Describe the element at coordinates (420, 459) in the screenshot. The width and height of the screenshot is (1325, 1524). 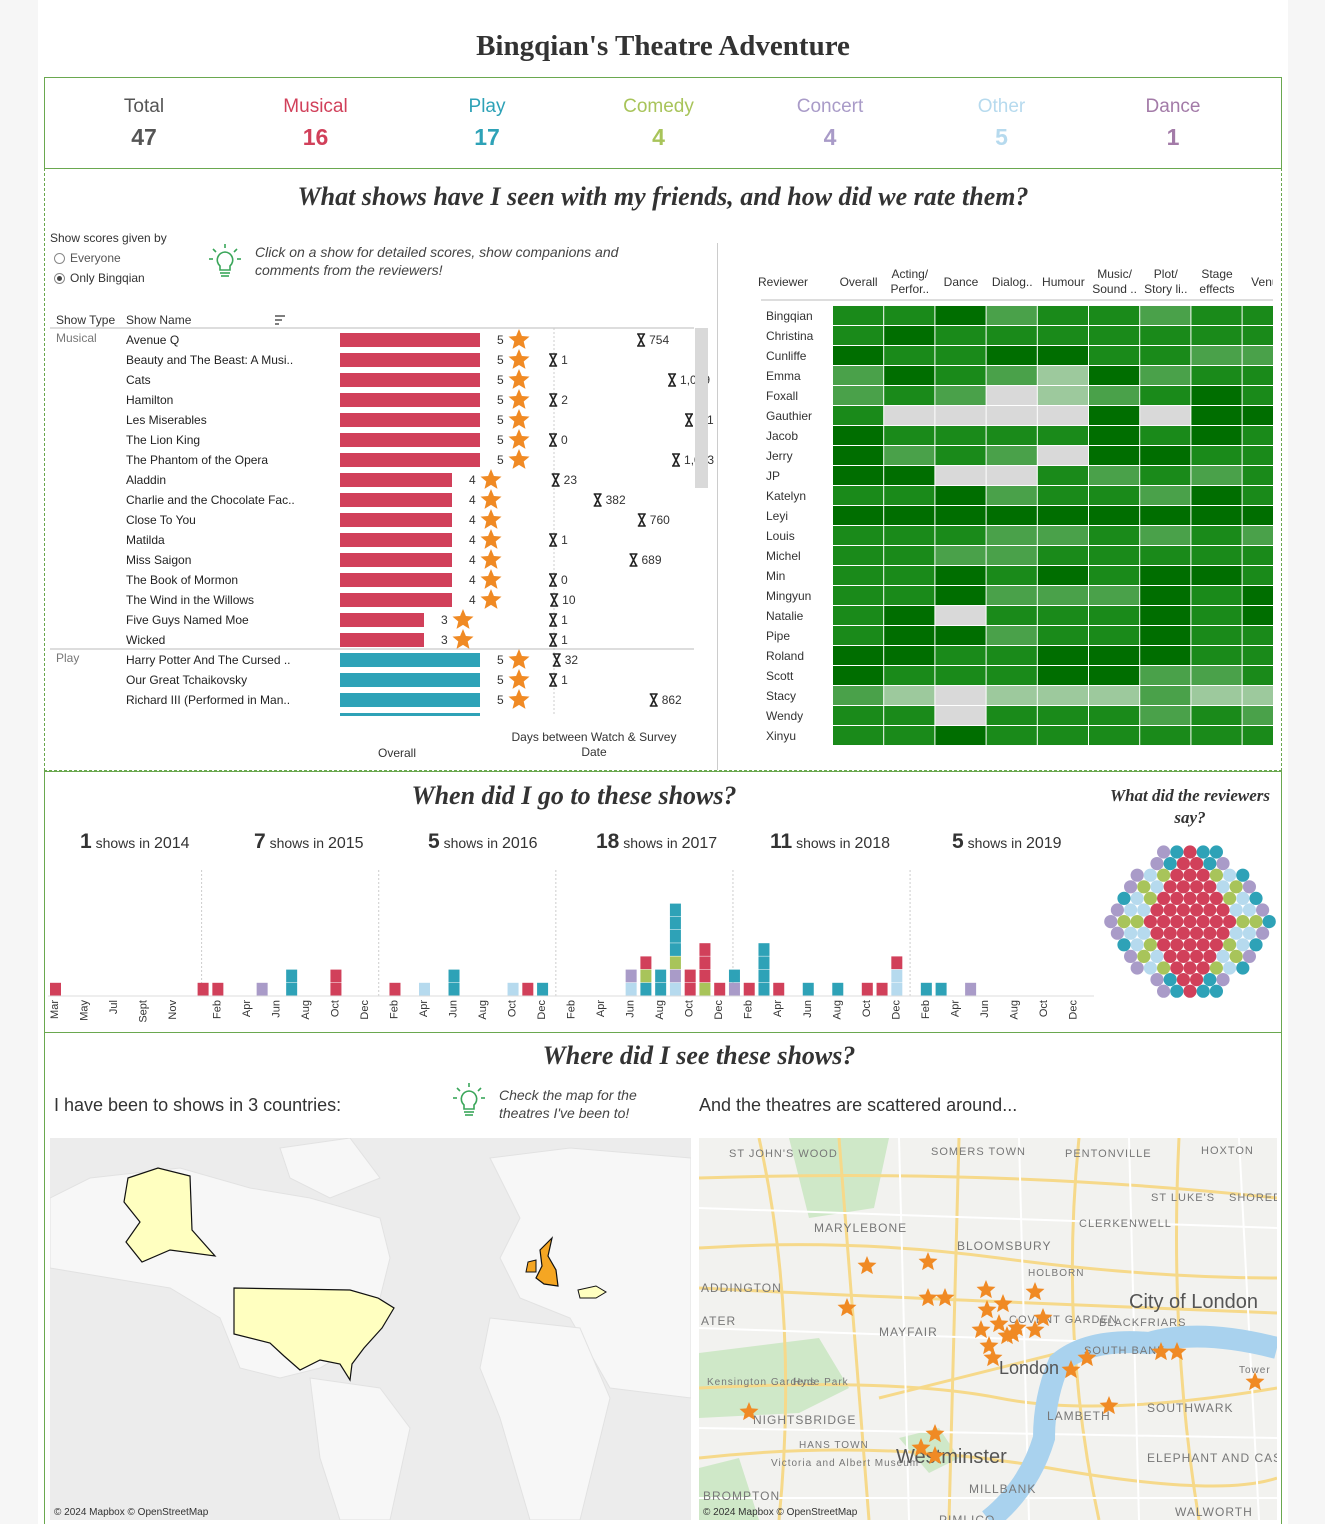
I see `show-row: The Phantom of the Opera51,053` at that location.